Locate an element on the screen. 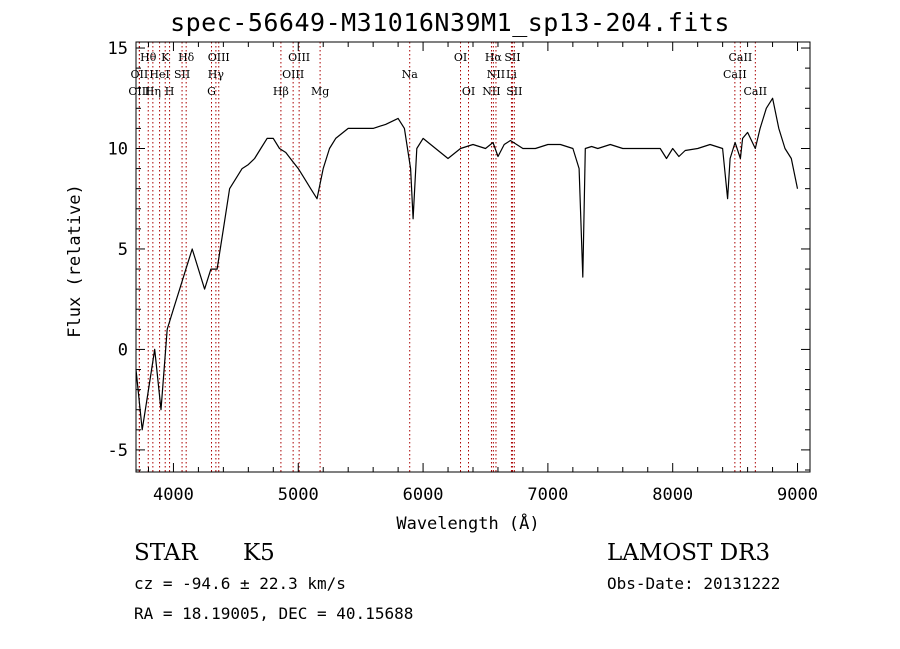  chart-title: spec-56649-M31016N39M1_sp13-204.fits is located at coordinates (450, 22).